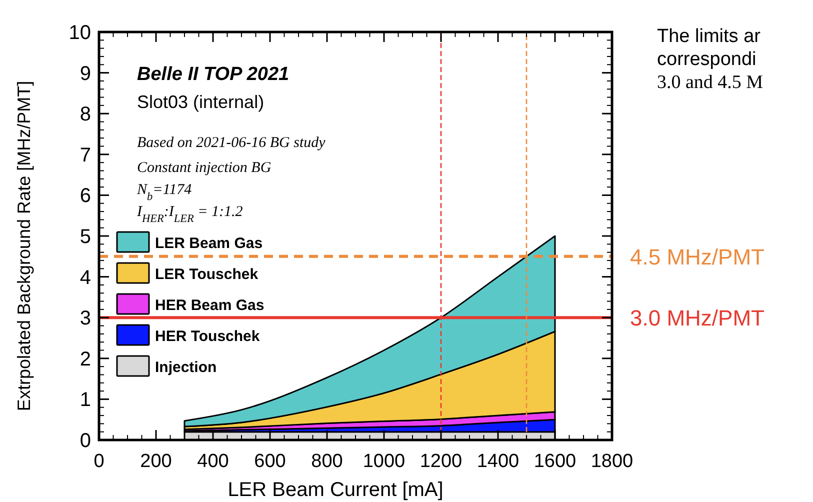 This screenshot has height=502, width=813. What do you see at coordinates (85, 400) in the screenshot?
I see `y-tick-label: 1` at bounding box center [85, 400].